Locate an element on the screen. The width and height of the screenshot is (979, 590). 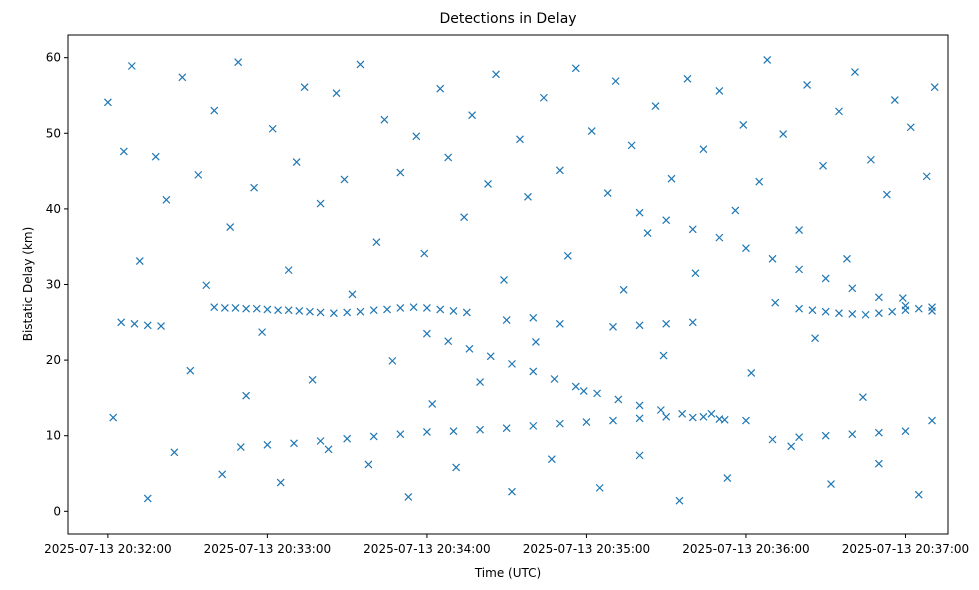
y-tick-label: 20 is located at coordinates (53, 360).